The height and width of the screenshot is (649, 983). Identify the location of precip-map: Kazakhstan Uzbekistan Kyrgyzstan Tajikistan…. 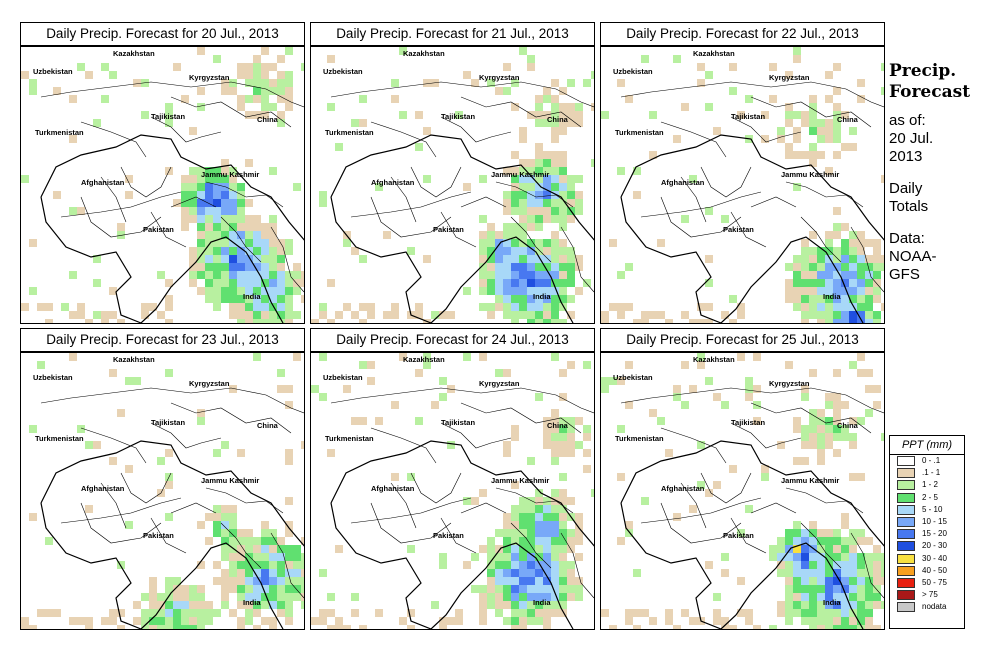
(452, 185).